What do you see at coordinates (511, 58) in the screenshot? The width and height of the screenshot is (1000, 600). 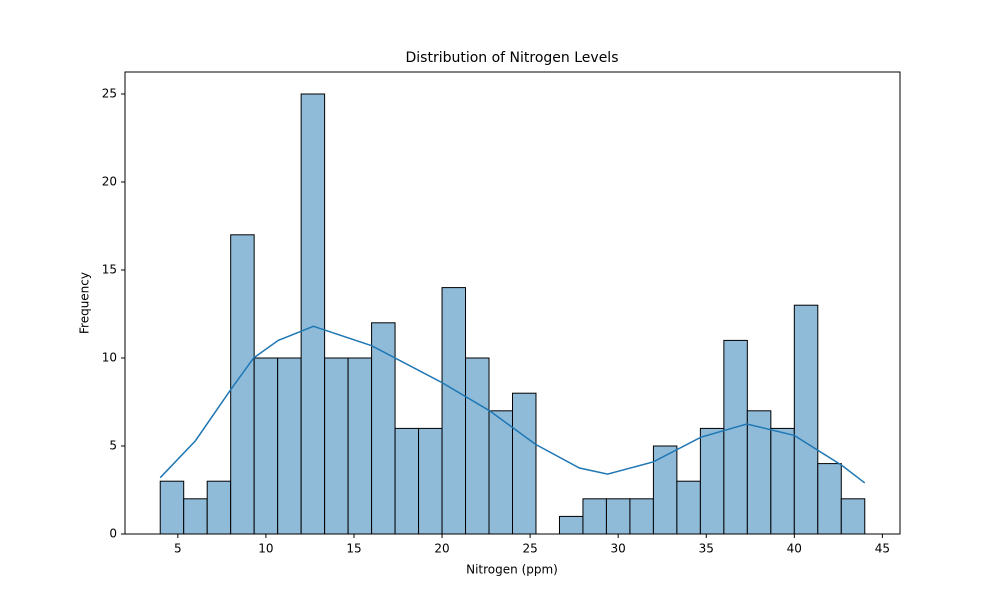 I see `chart-title: Distribution of Nitrogen Levels` at bounding box center [511, 58].